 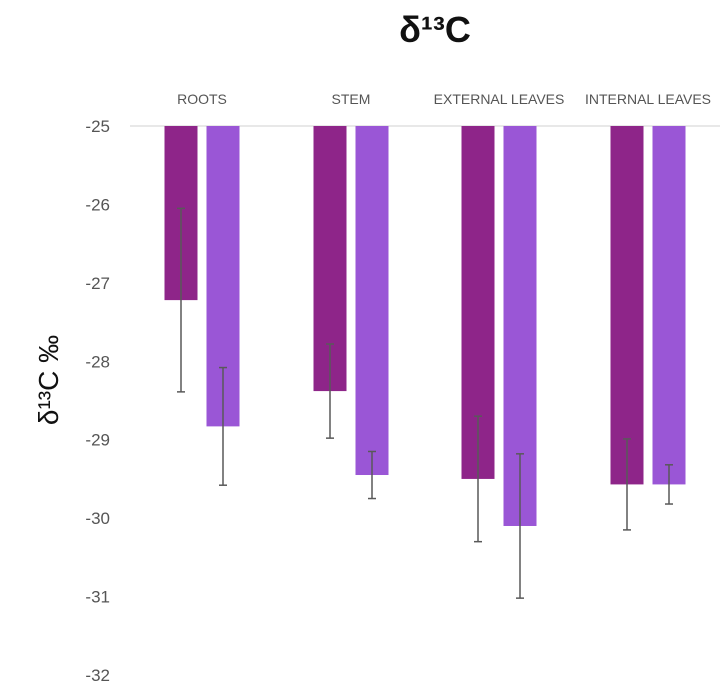 I want to click on y-tick-label: -29, so click(x=97, y=440).